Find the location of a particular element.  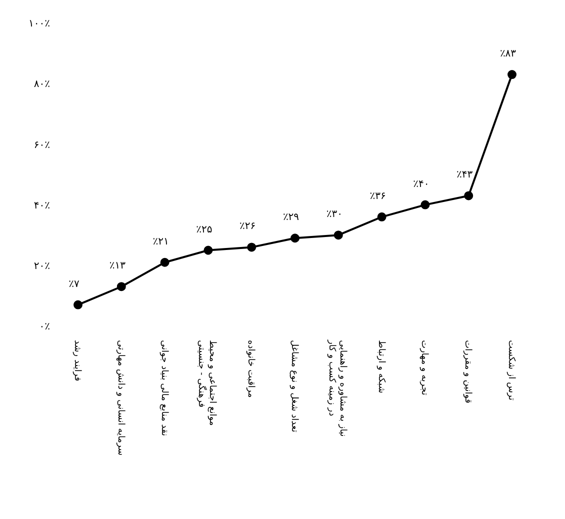

x-tick-label: سرمایه انسانی و دانش مهارتی is located at coordinates (120, 398).